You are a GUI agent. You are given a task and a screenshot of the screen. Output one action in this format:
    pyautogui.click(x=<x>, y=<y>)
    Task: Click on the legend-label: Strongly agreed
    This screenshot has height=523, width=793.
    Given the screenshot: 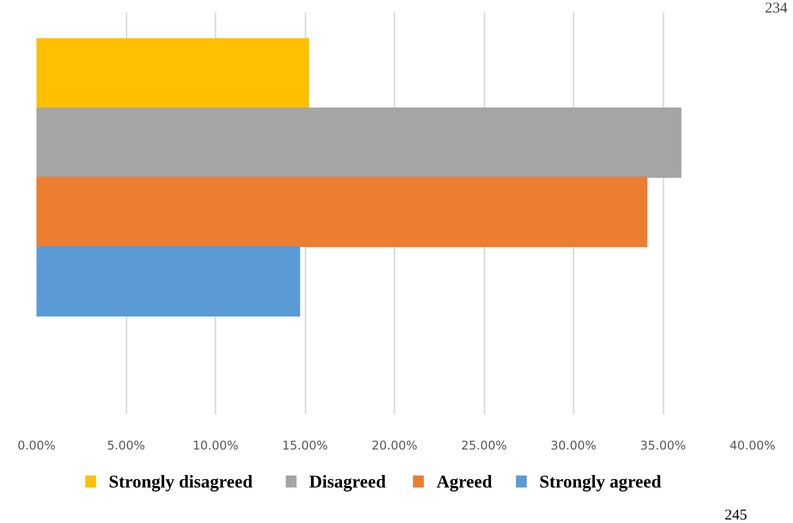 What is the action you would take?
    pyautogui.click(x=600, y=482)
    